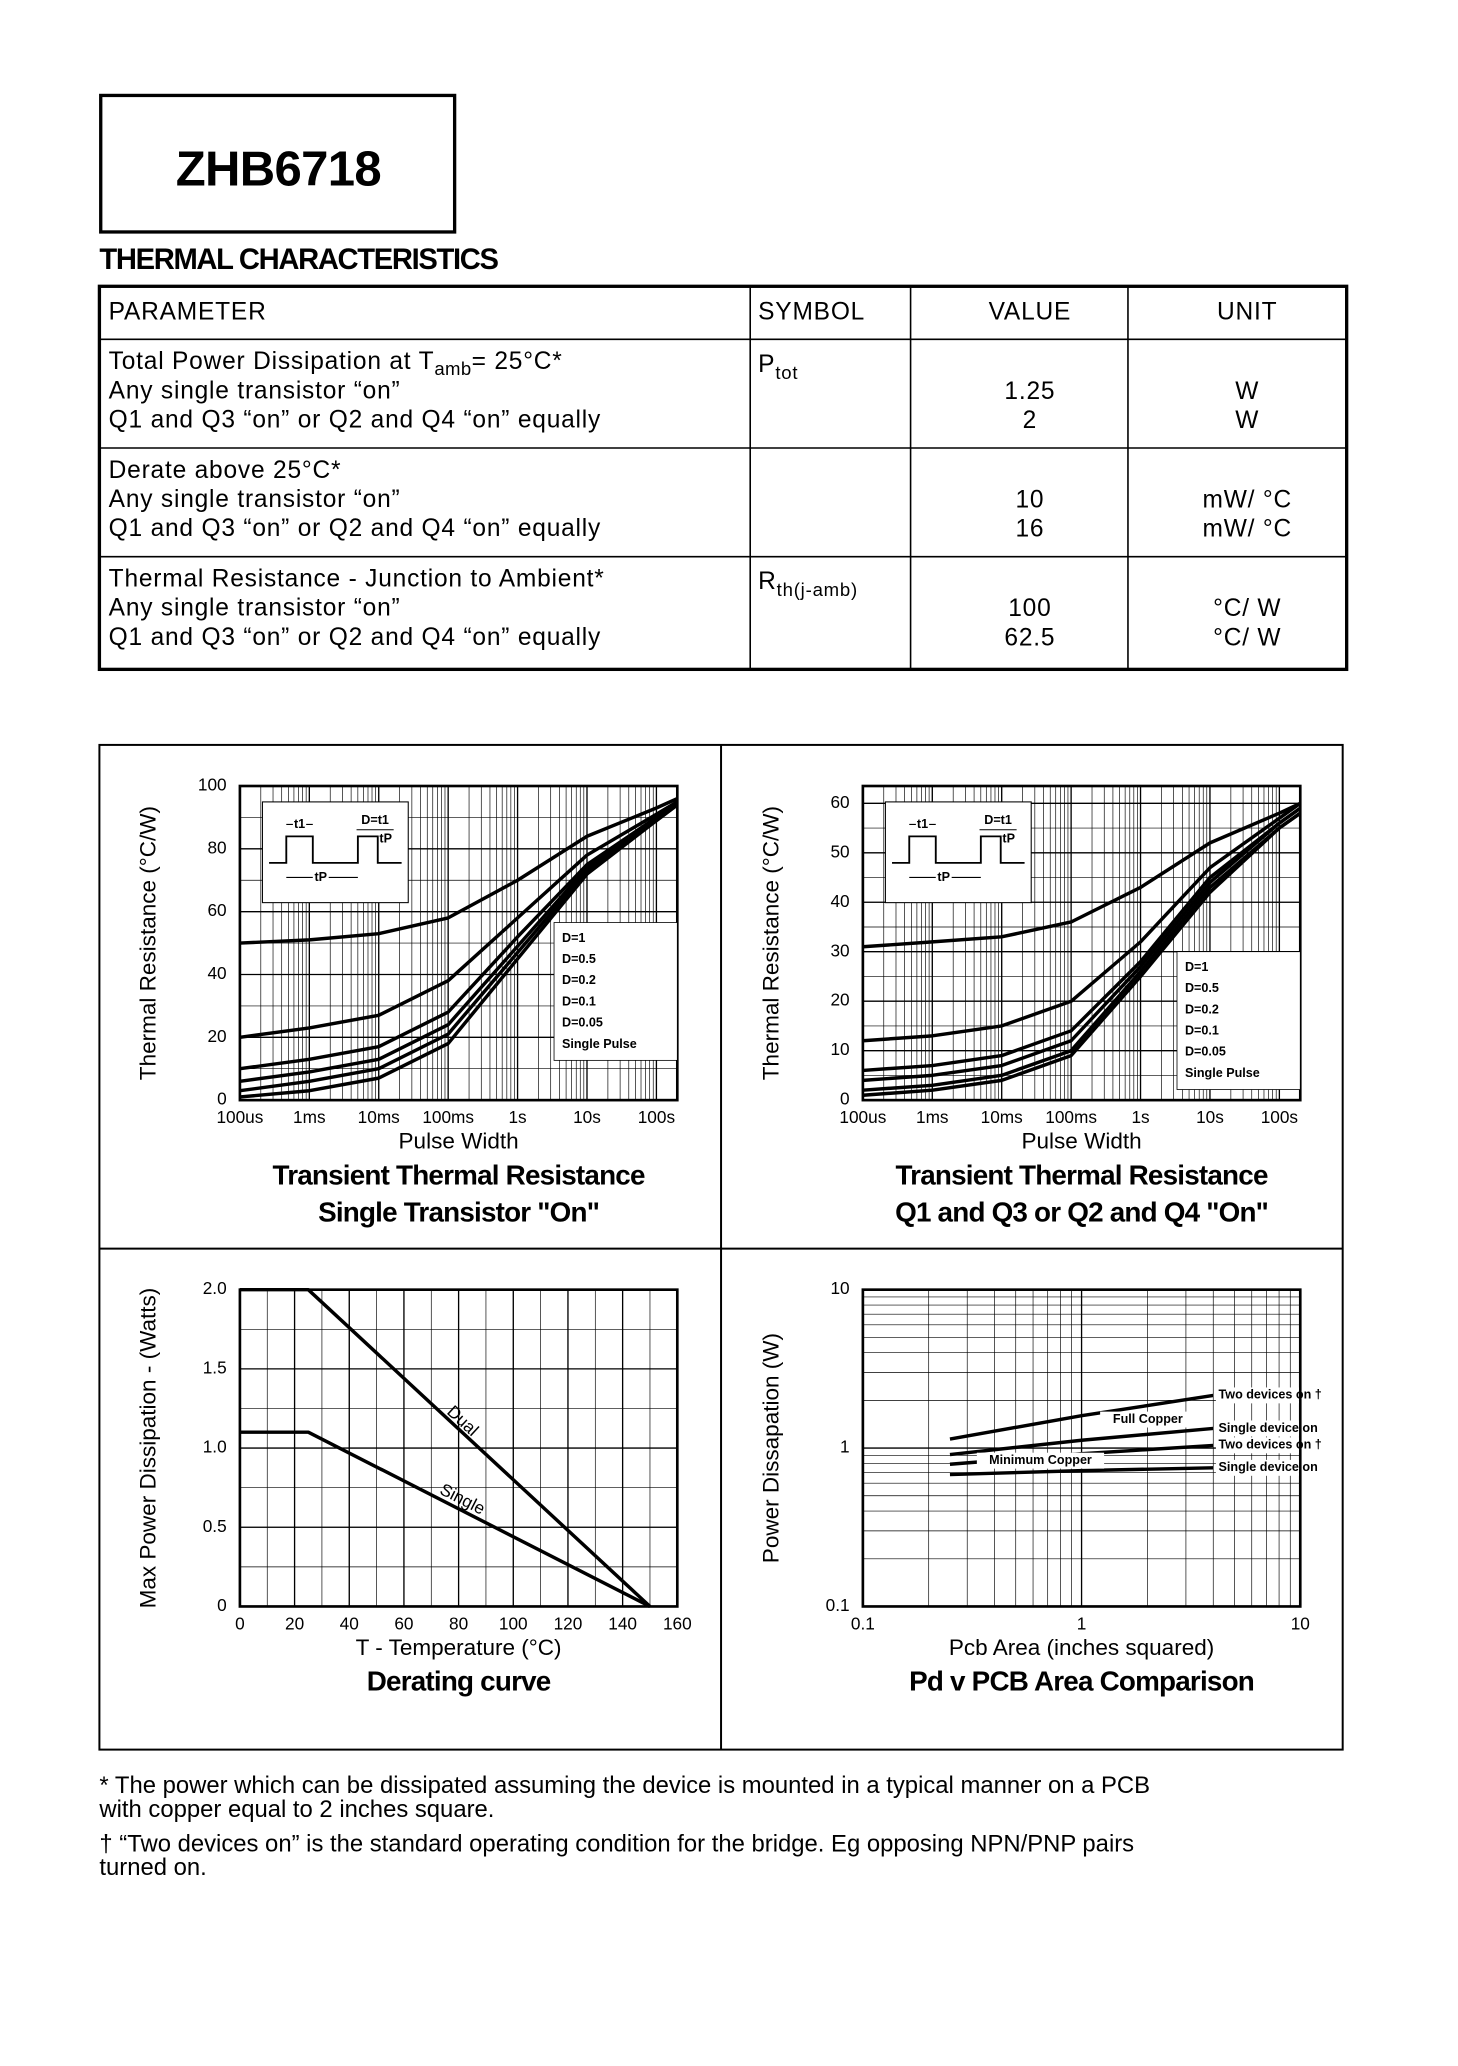 Image resolution: width=1458 pixels, height=2066 pixels. Describe the element at coordinates (1202, 1009) in the screenshot. I see `legend-label: D=0.2` at that location.